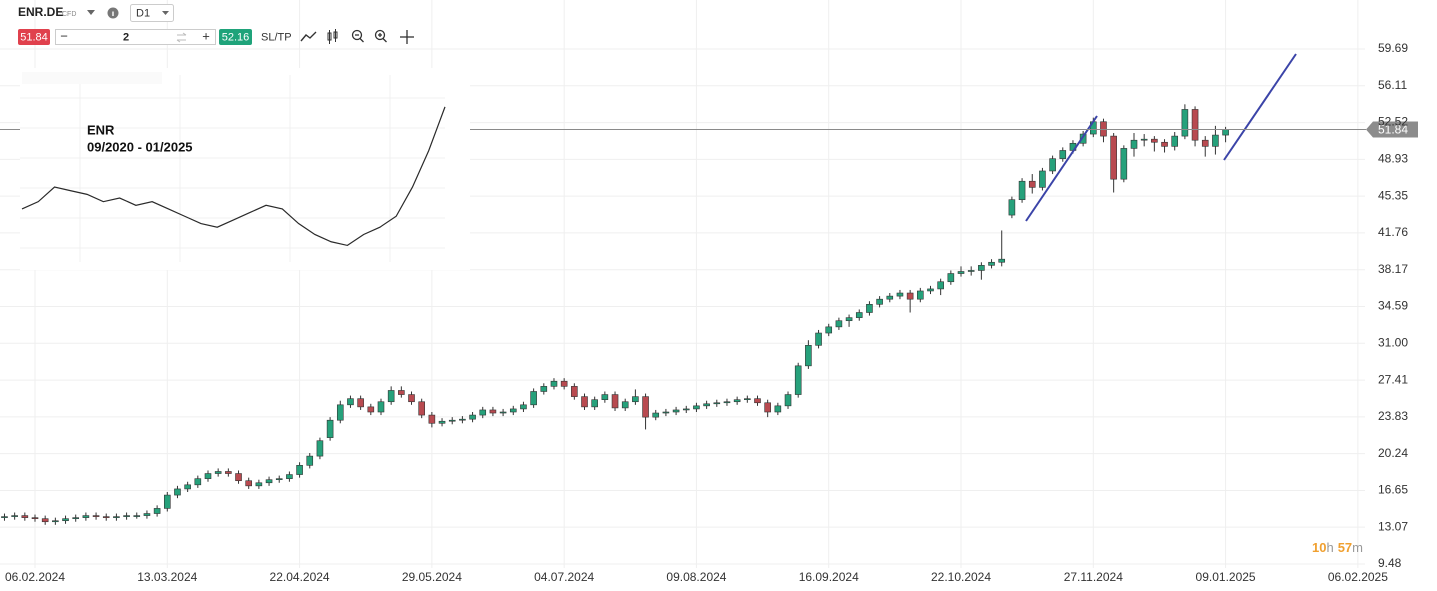 The width and height of the screenshot is (1437, 591). I want to click on timeframe-select, so click(152, 13).